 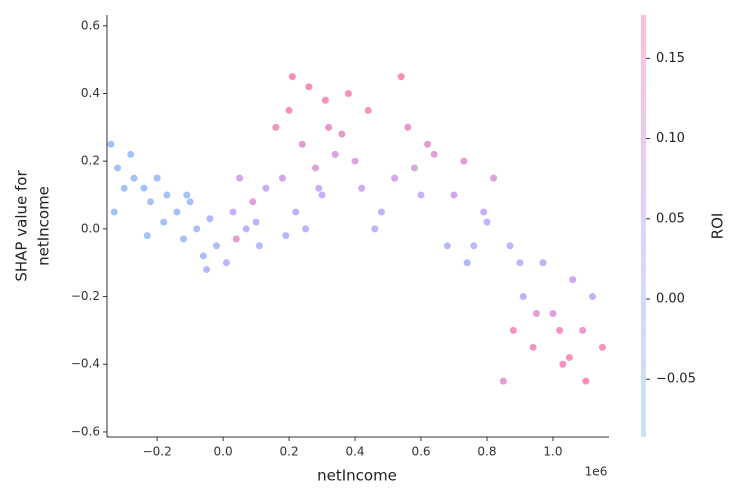 I want to click on y-tick-label: −0.6, so click(x=85, y=431).